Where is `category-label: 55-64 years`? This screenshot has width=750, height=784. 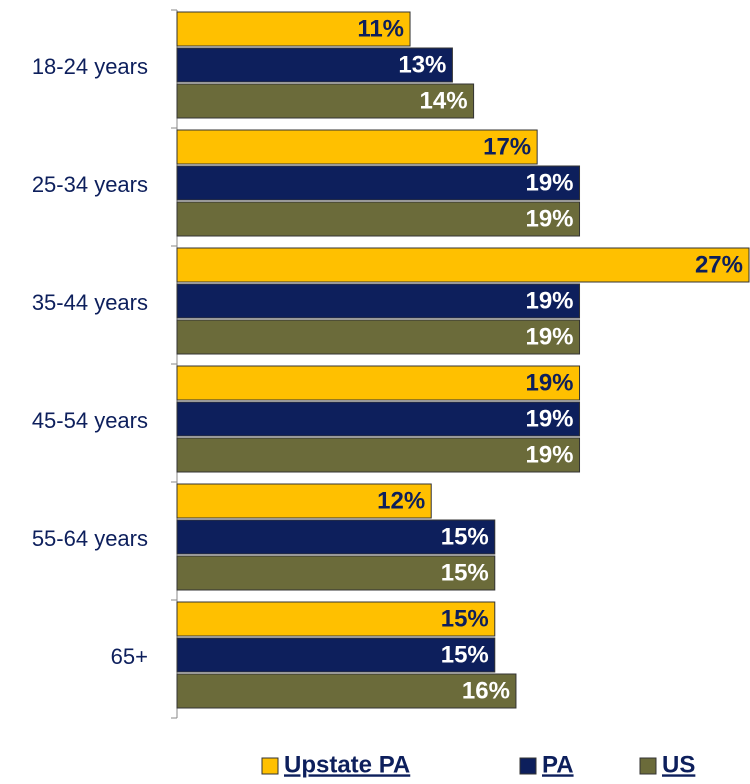
category-label: 55-64 years is located at coordinates (90, 538).